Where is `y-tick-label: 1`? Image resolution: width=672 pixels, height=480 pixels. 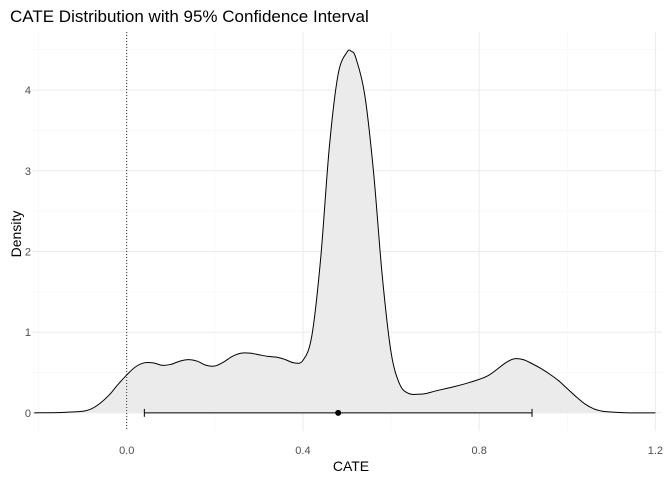
y-tick-label: 1 is located at coordinates (28, 333).